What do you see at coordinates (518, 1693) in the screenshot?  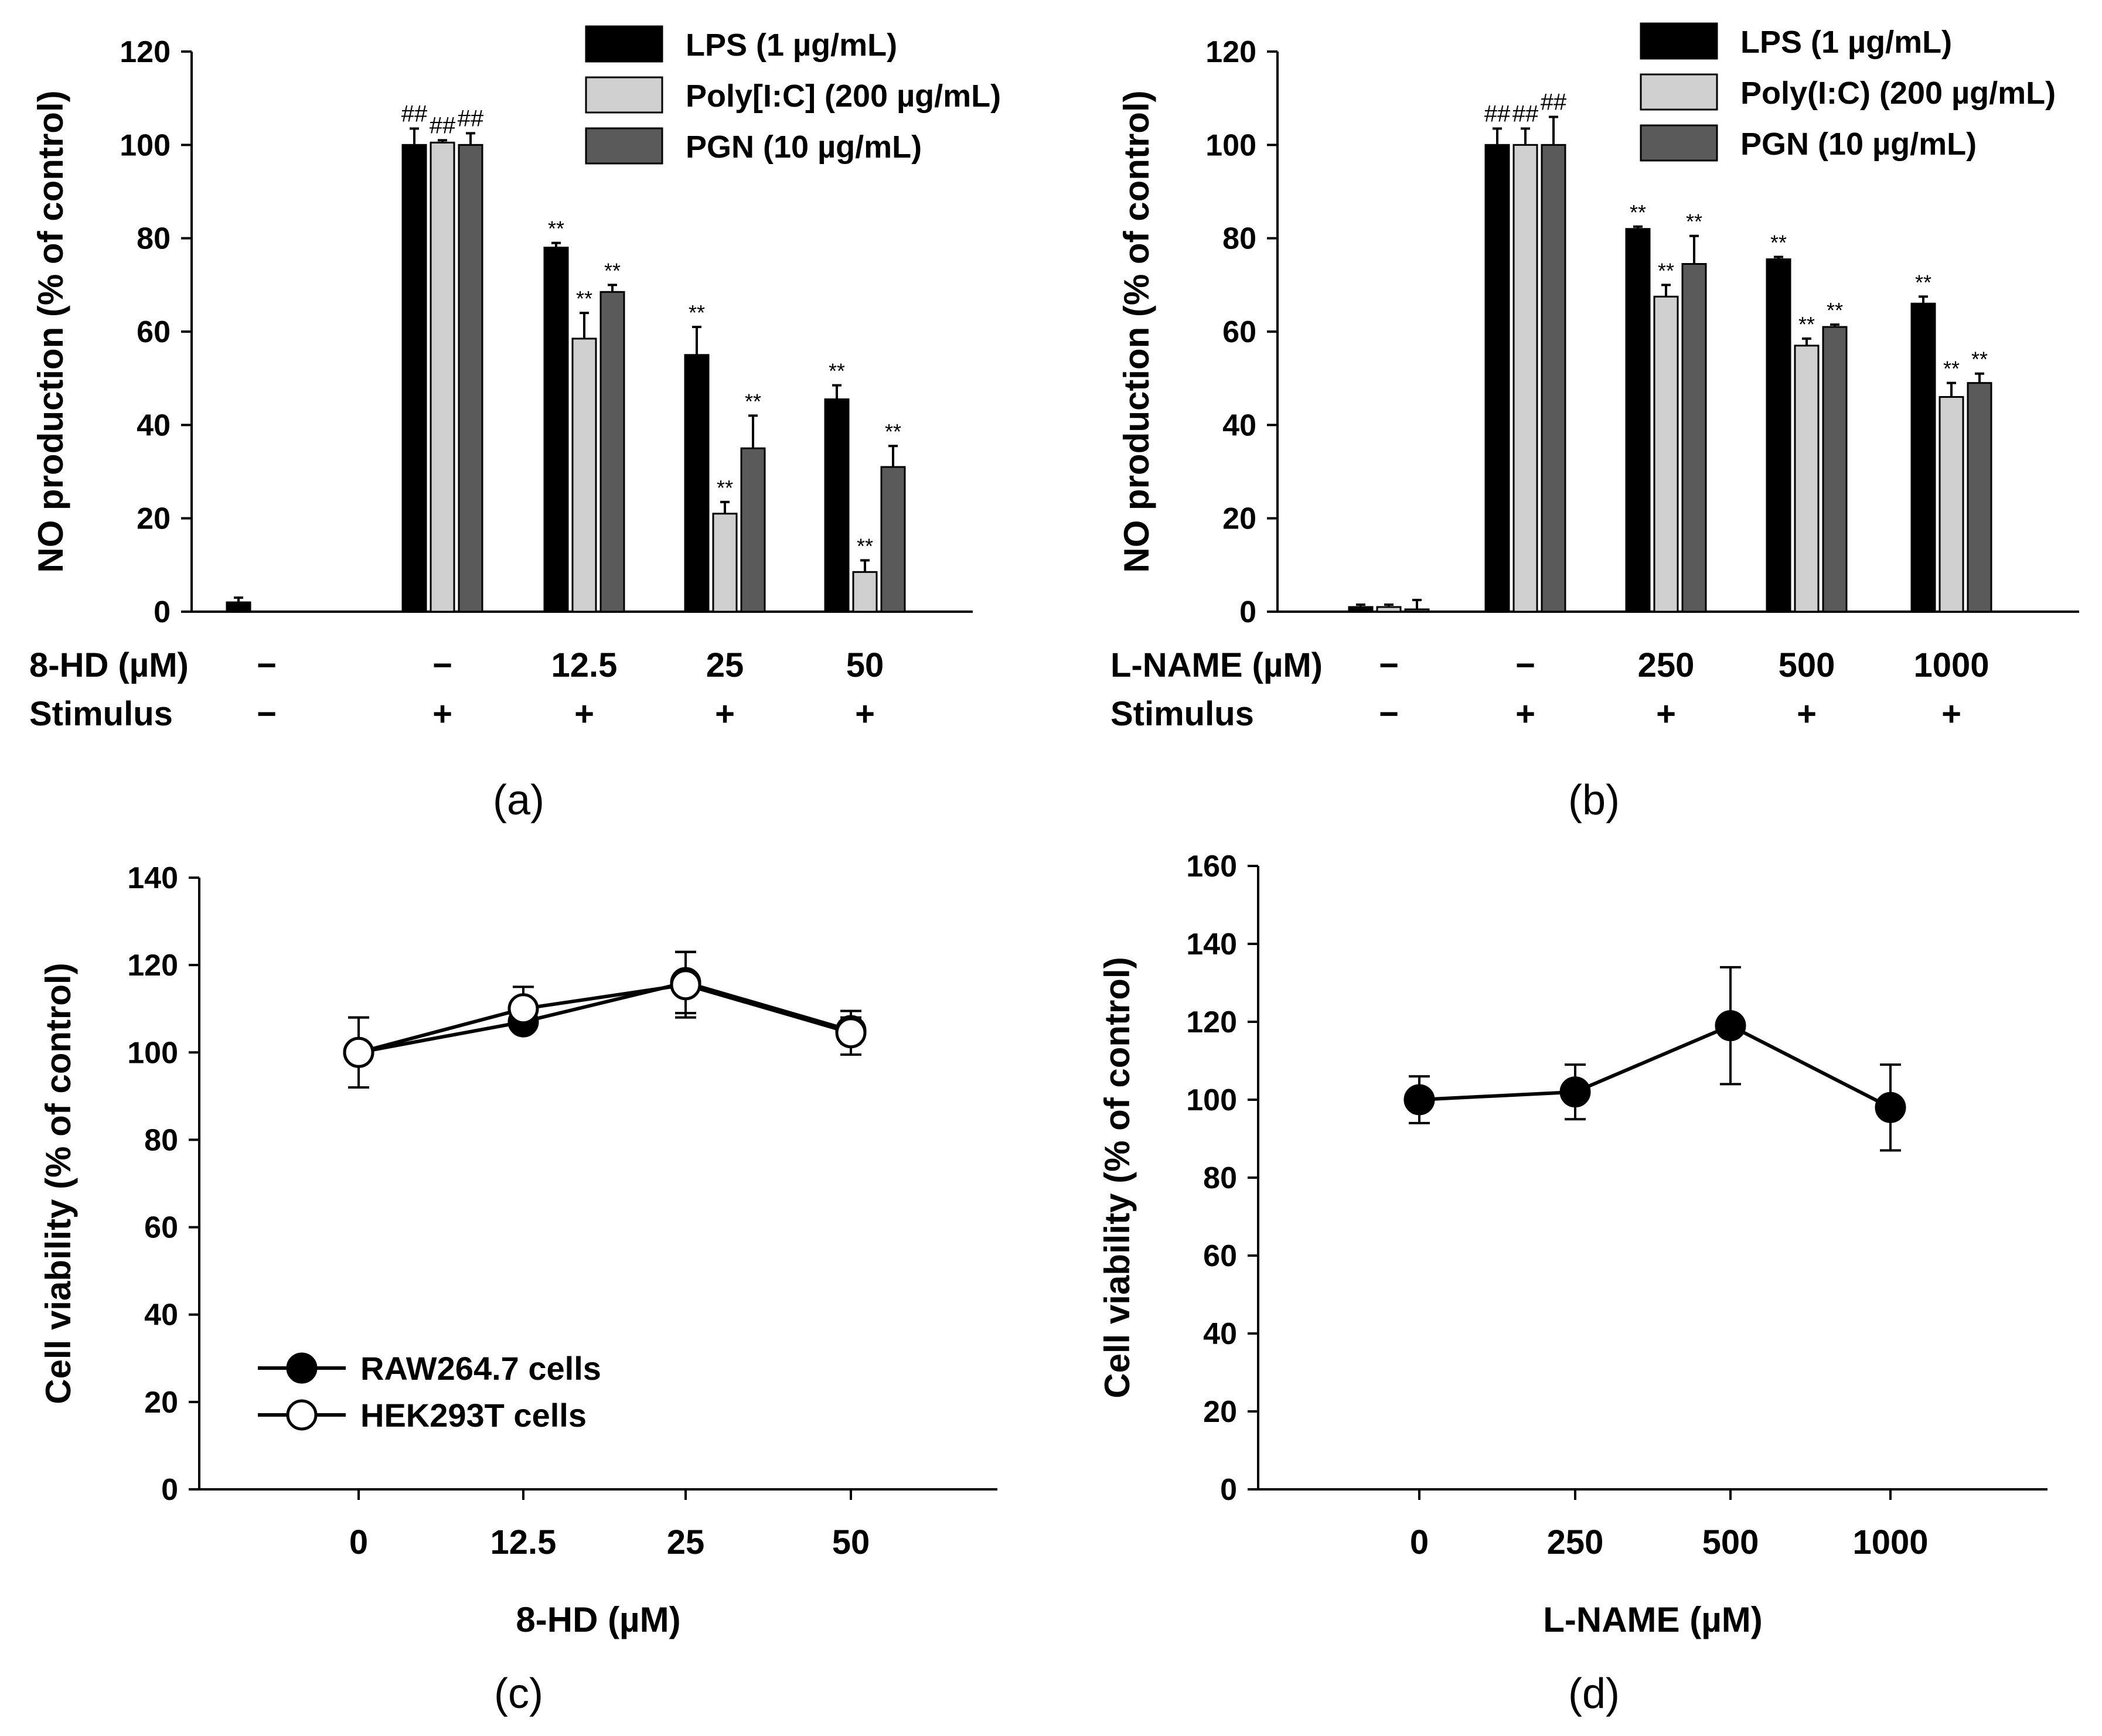 I see `panel-label: (c)` at bounding box center [518, 1693].